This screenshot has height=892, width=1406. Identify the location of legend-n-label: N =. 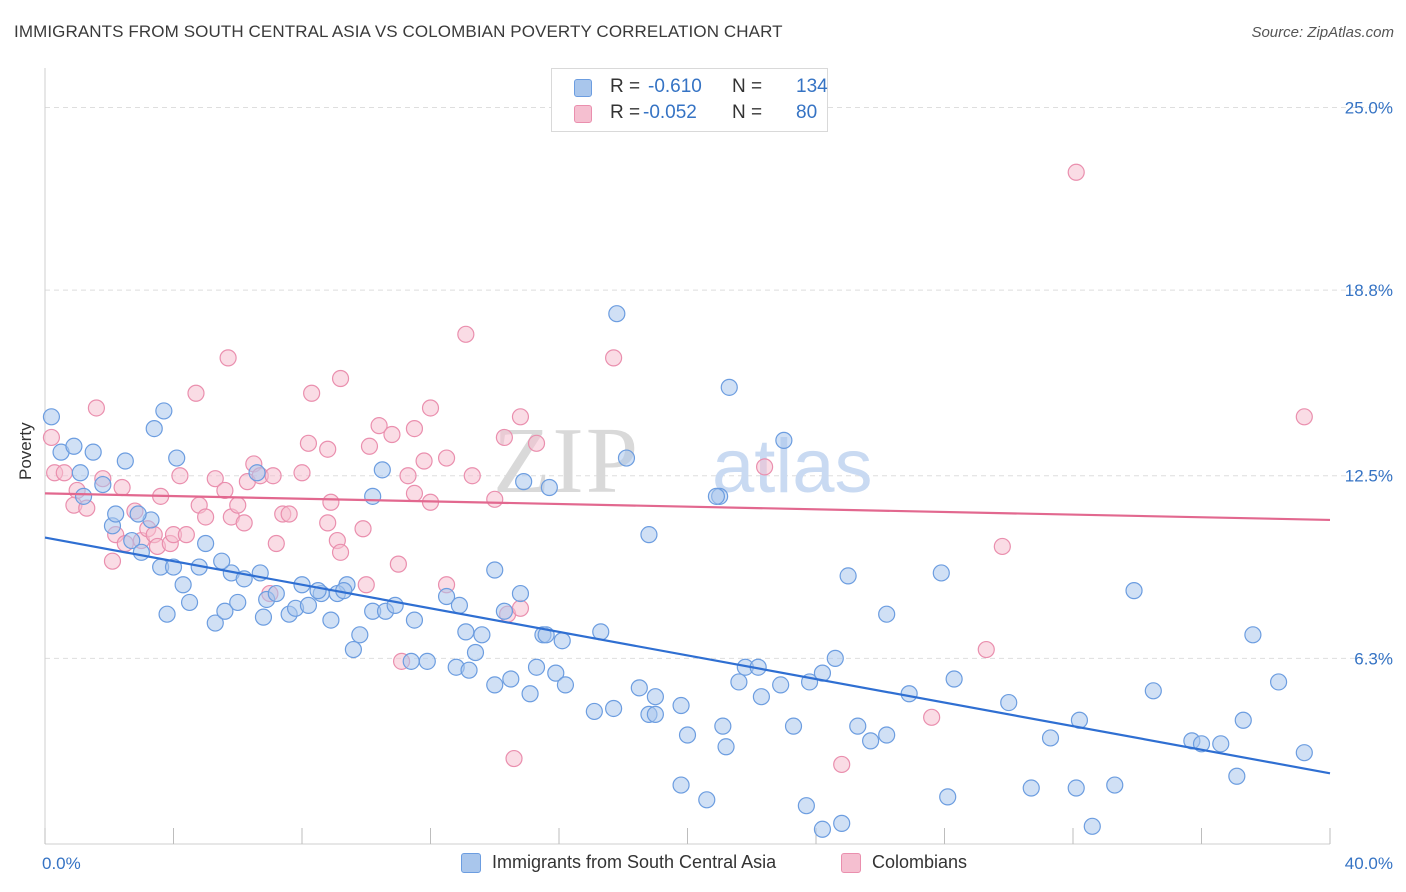
(747, 112).